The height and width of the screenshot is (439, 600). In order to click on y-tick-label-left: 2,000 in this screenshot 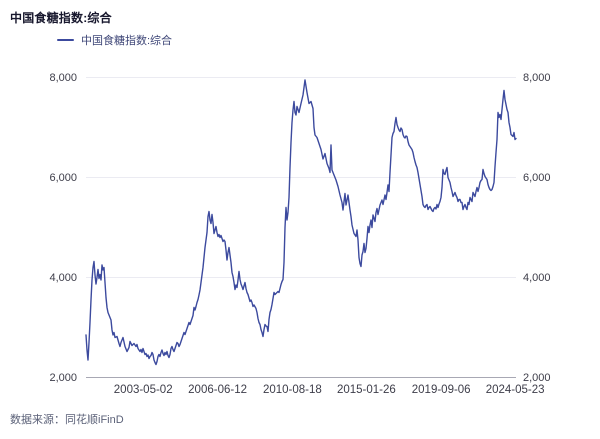, I will do `click(63, 377)`.